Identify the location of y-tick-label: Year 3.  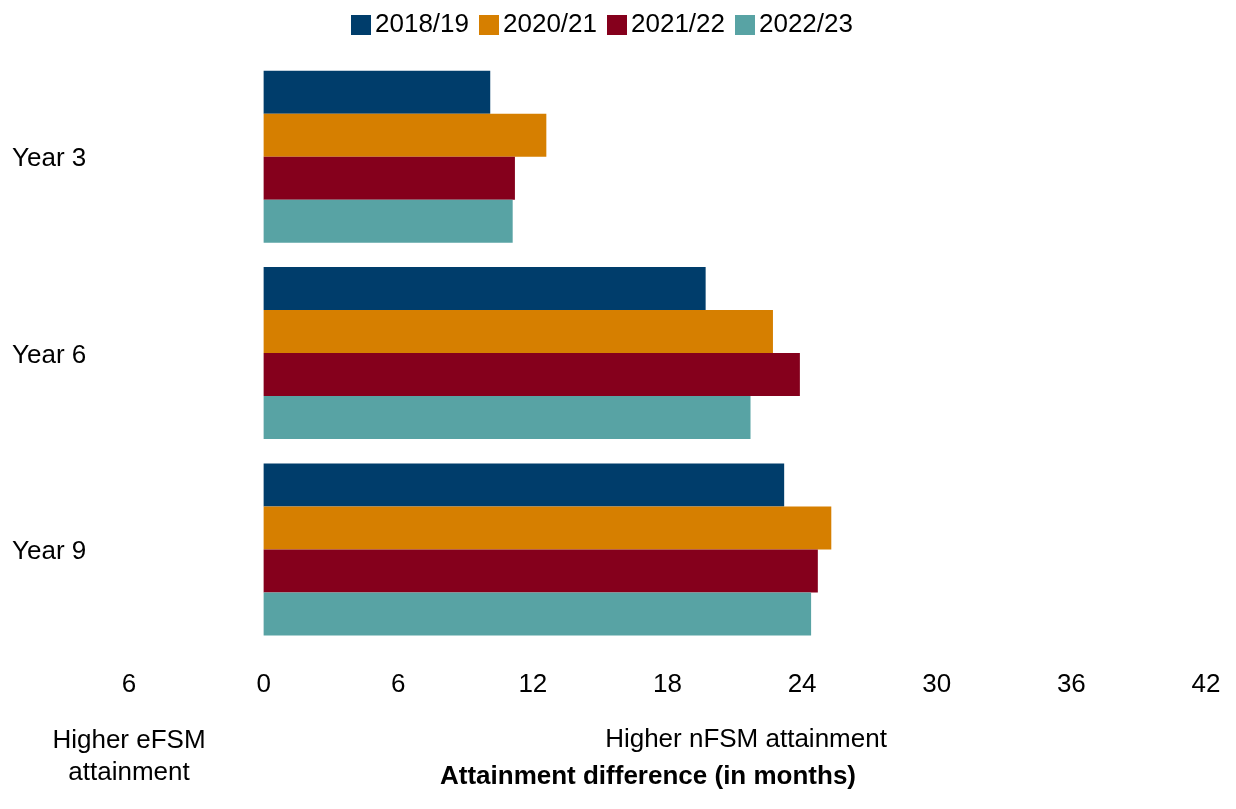
(49, 157).